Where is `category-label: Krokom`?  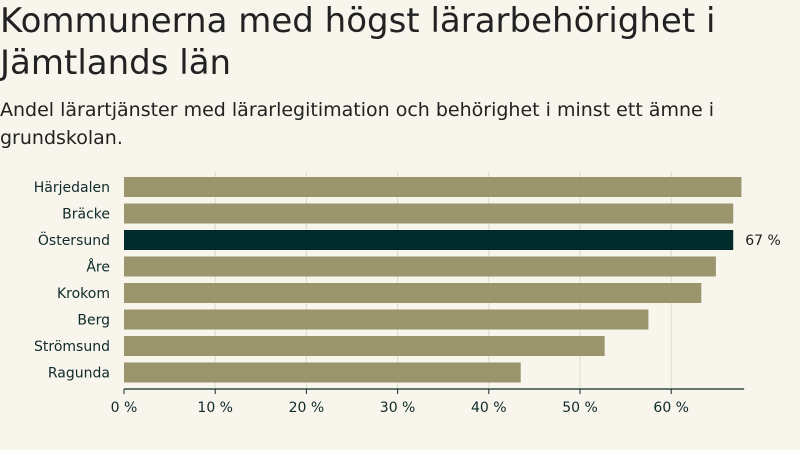
category-label: Krokom is located at coordinates (83, 294).